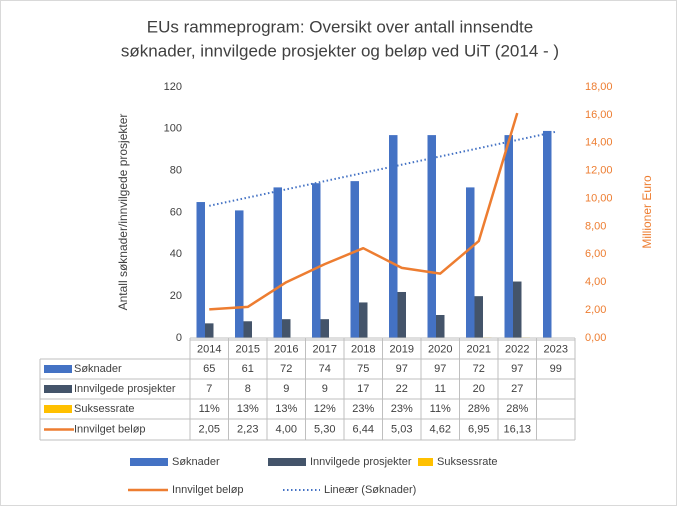 This screenshot has width=677, height=506. Describe the element at coordinates (401, 429) in the screenshot. I see `table-cell: 5,03` at that location.